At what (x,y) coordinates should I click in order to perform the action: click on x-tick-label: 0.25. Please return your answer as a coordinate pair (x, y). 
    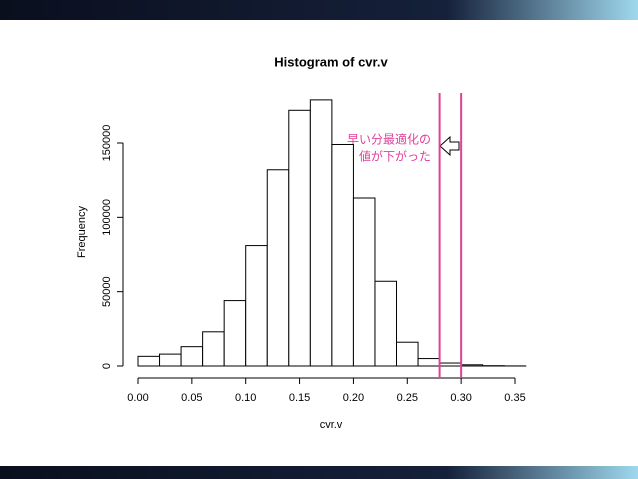
    Looking at the image, I should click on (407, 398).